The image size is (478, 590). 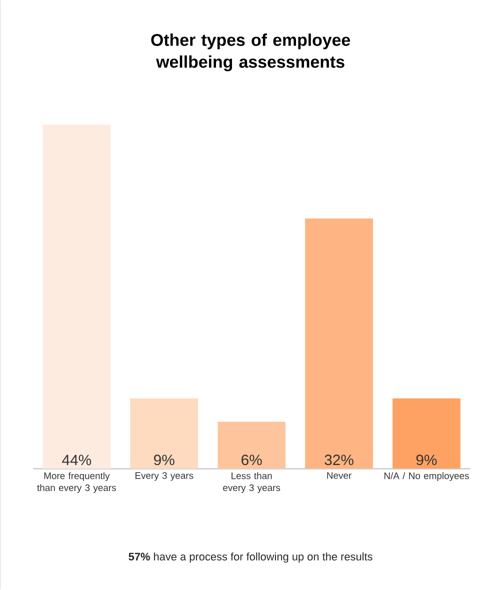 I want to click on x-tick-label: Every 3 years, so click(x=164, y=476).